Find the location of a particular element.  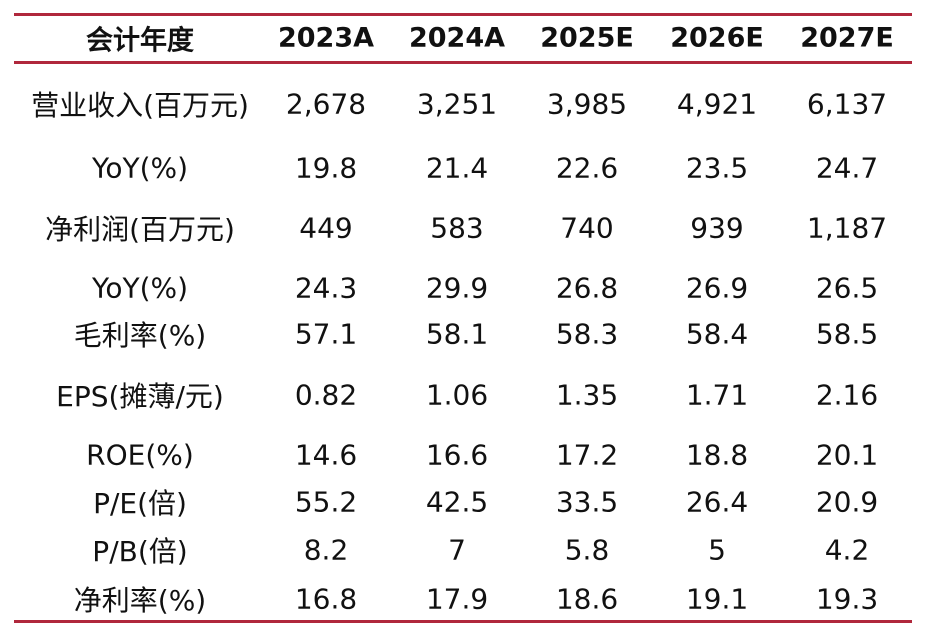

cell-2023a: 24.3 is located at coordinates (326, 288).